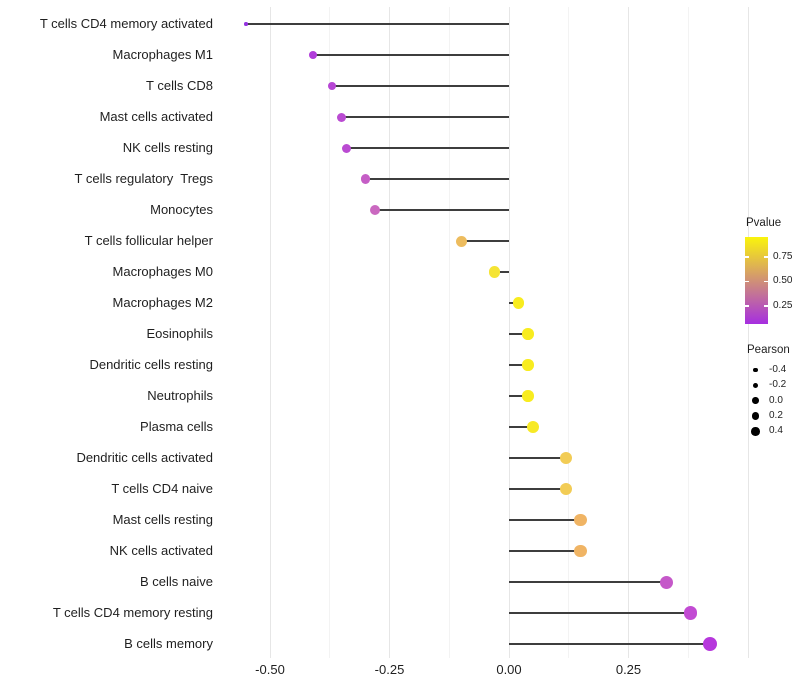 This screenshot has height=700, width=800. Describe the element at coordinates (776, 431) in the screenshot. I see `pearson-key-label: 0.4` at that location.